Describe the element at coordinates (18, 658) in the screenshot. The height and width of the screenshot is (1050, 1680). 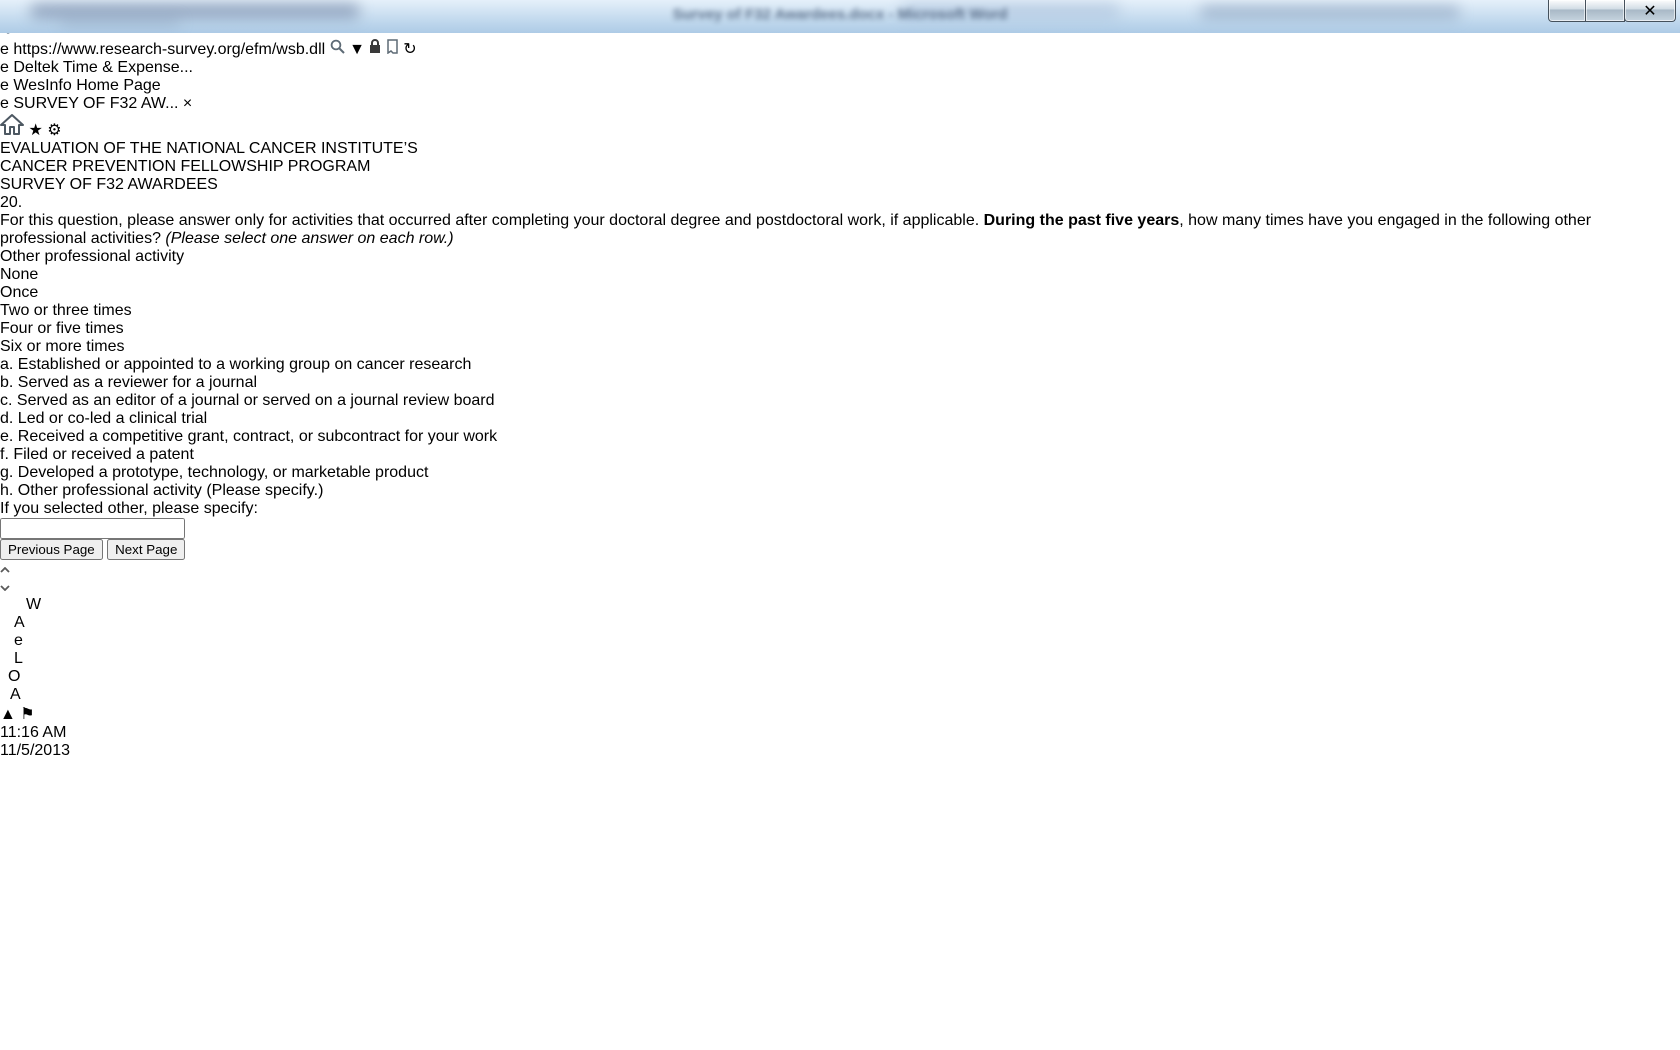
I see `lync-icon: L` at that location.